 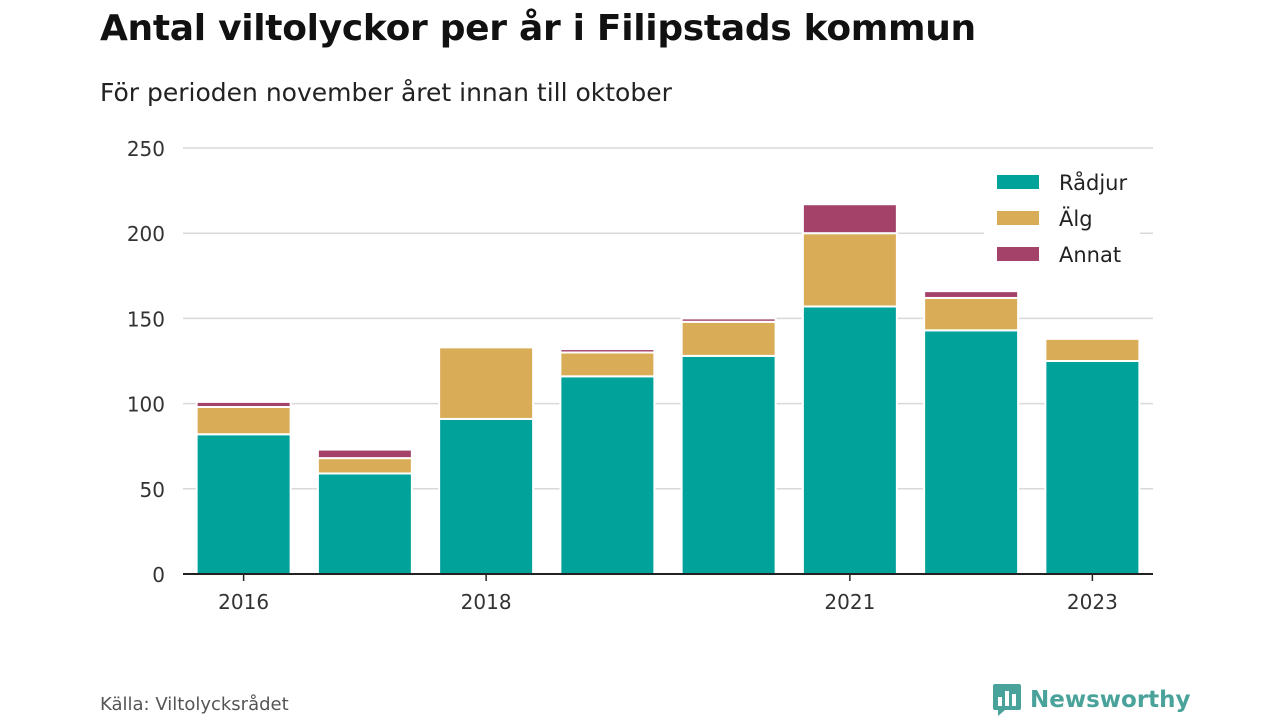 What do you see at coordinates (146, 362) in the screenshot?
I see `y-axis-ticks: 0 50 100 150 200 250` at bounding box center [146, 362].